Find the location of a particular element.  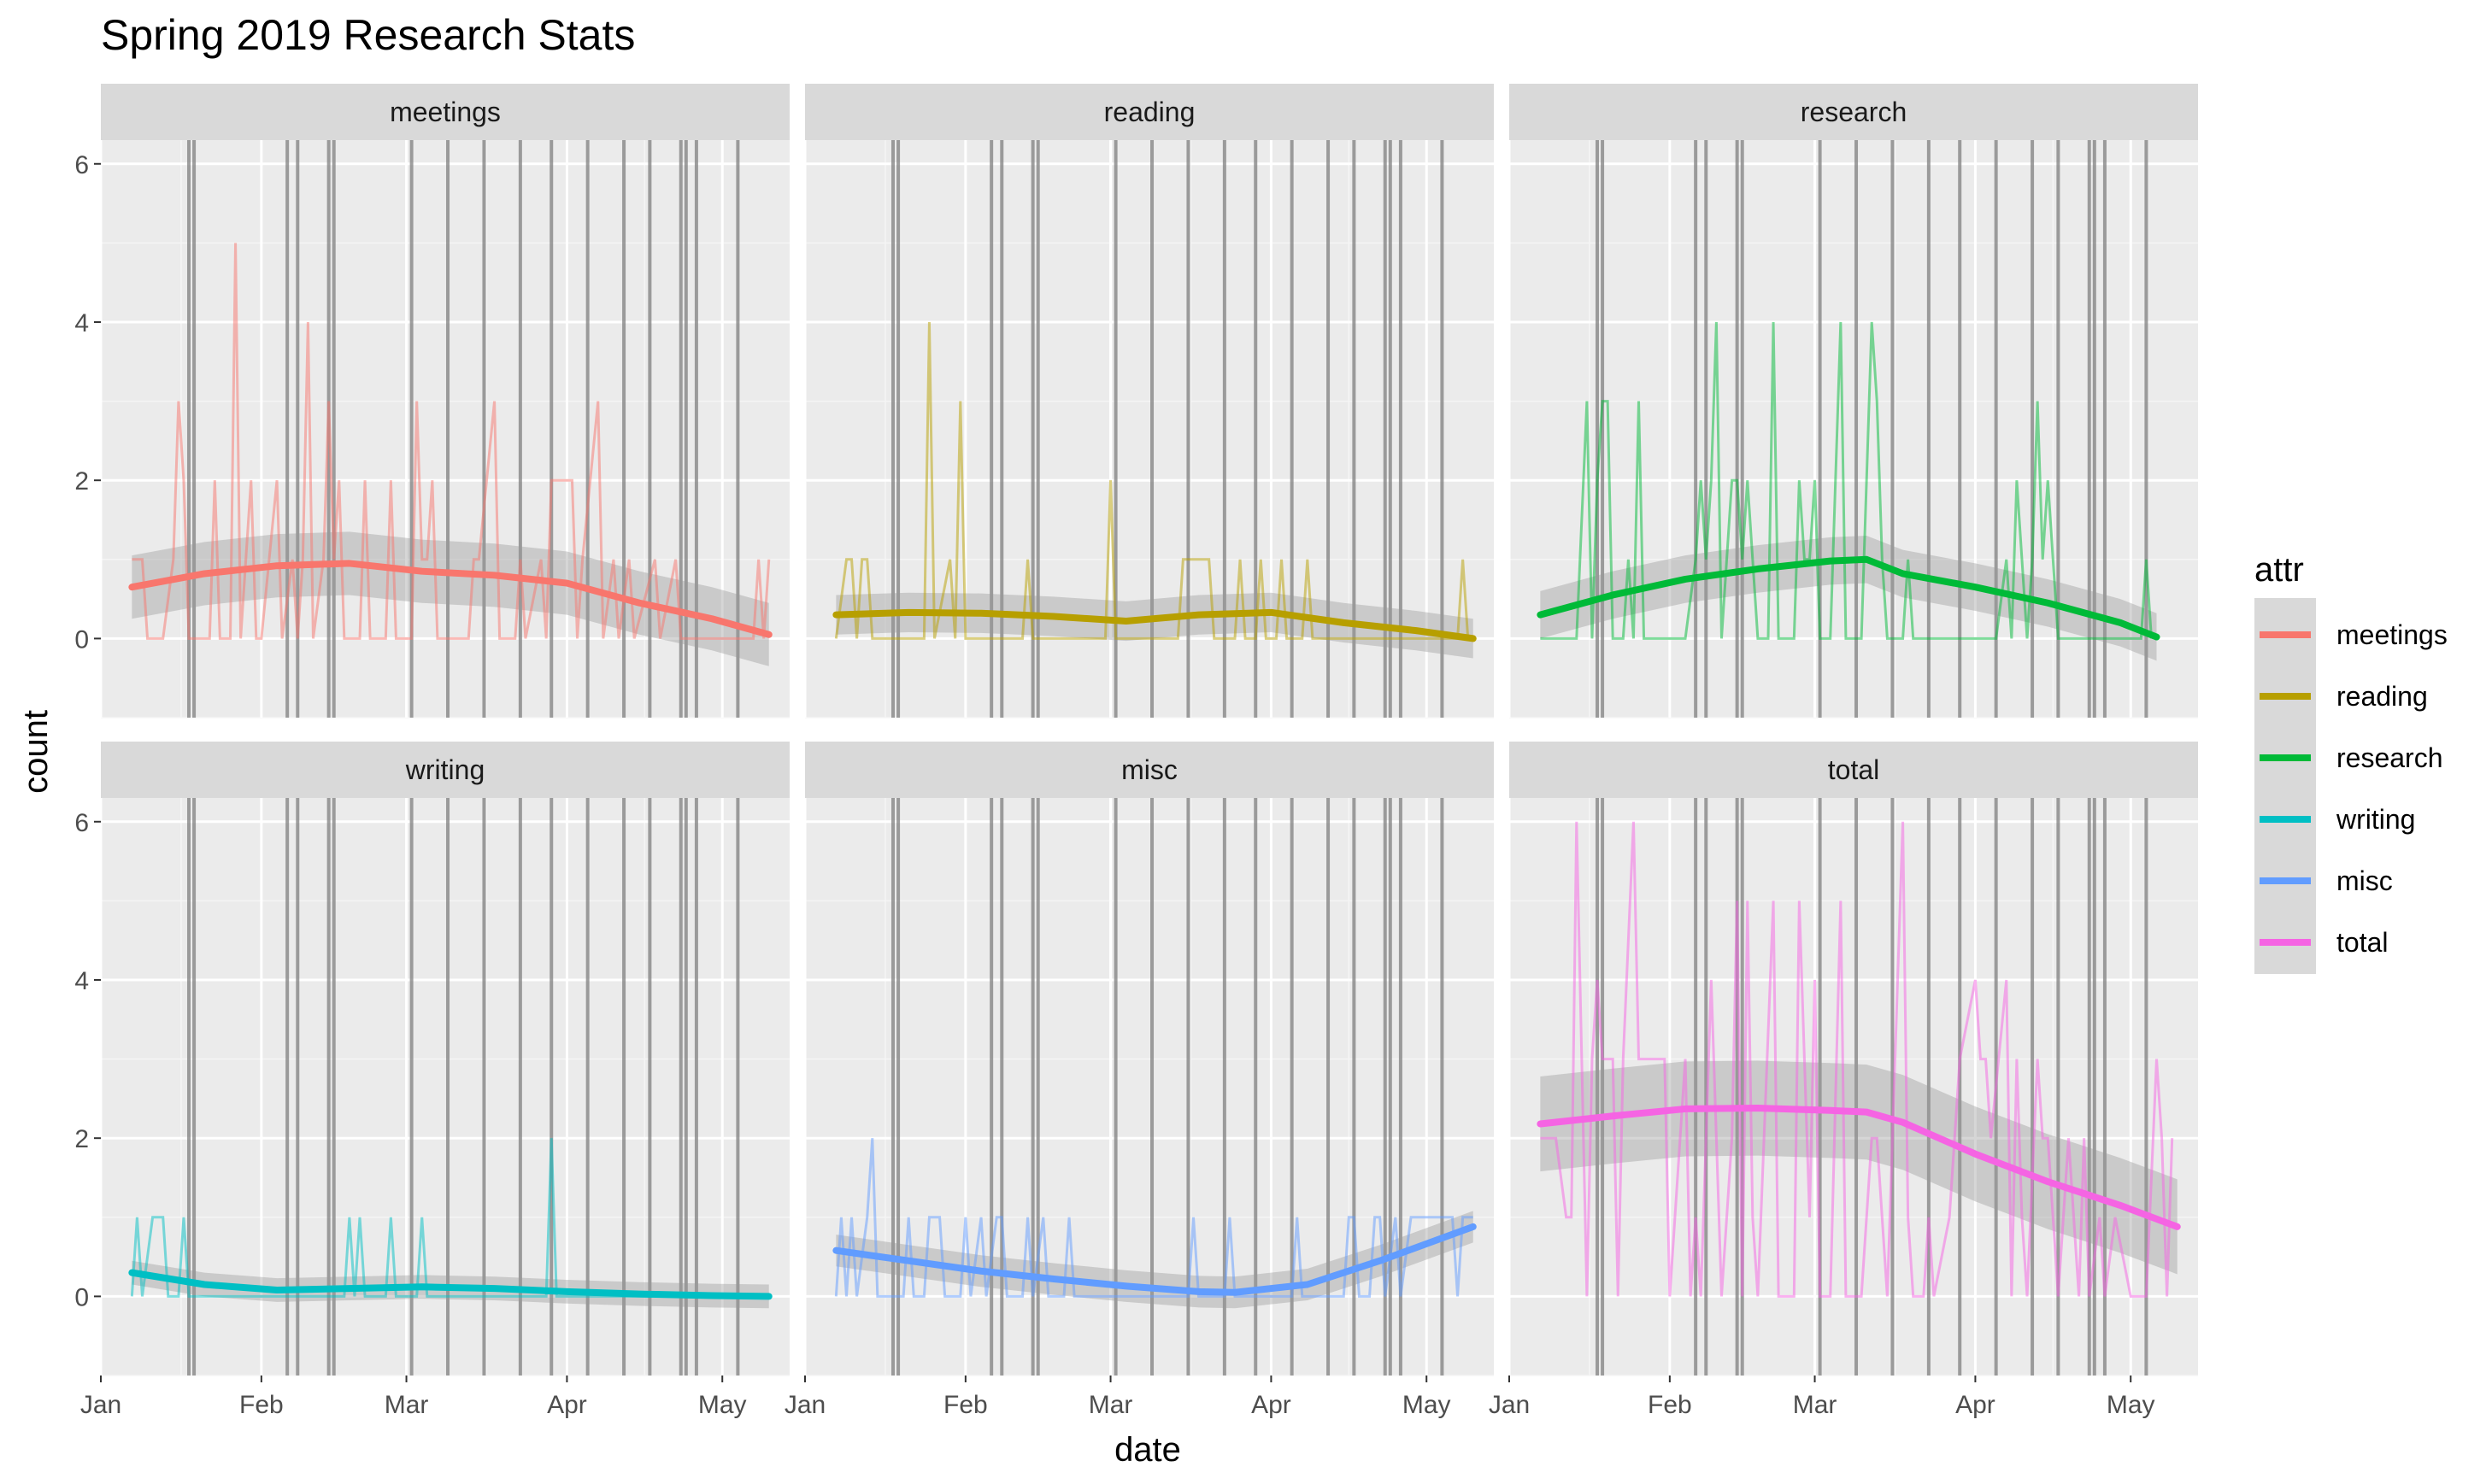

panel-total: total Jan Feb Mar Apr May is located at coordinates (1844, 1080).